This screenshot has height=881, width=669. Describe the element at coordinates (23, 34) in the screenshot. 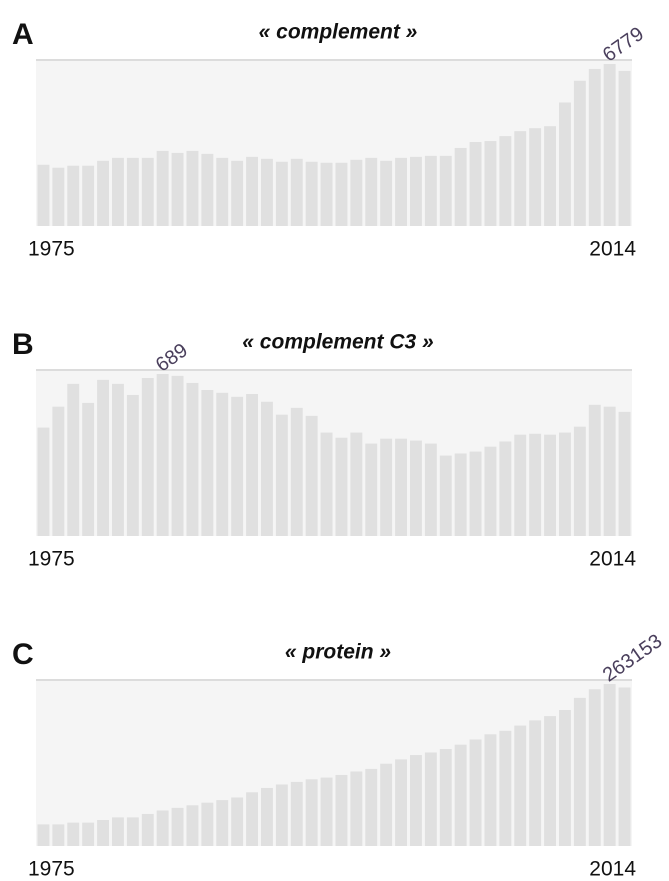

I see `panel-letter: A` at that location.